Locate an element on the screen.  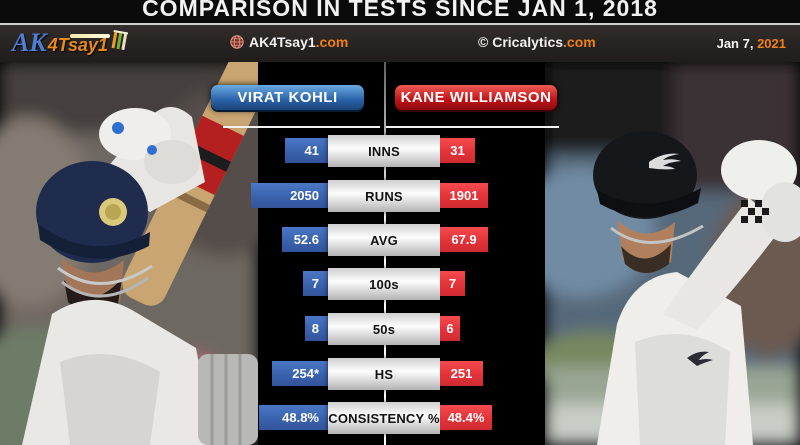
underline-williamson is located at coordinates (472, 127).